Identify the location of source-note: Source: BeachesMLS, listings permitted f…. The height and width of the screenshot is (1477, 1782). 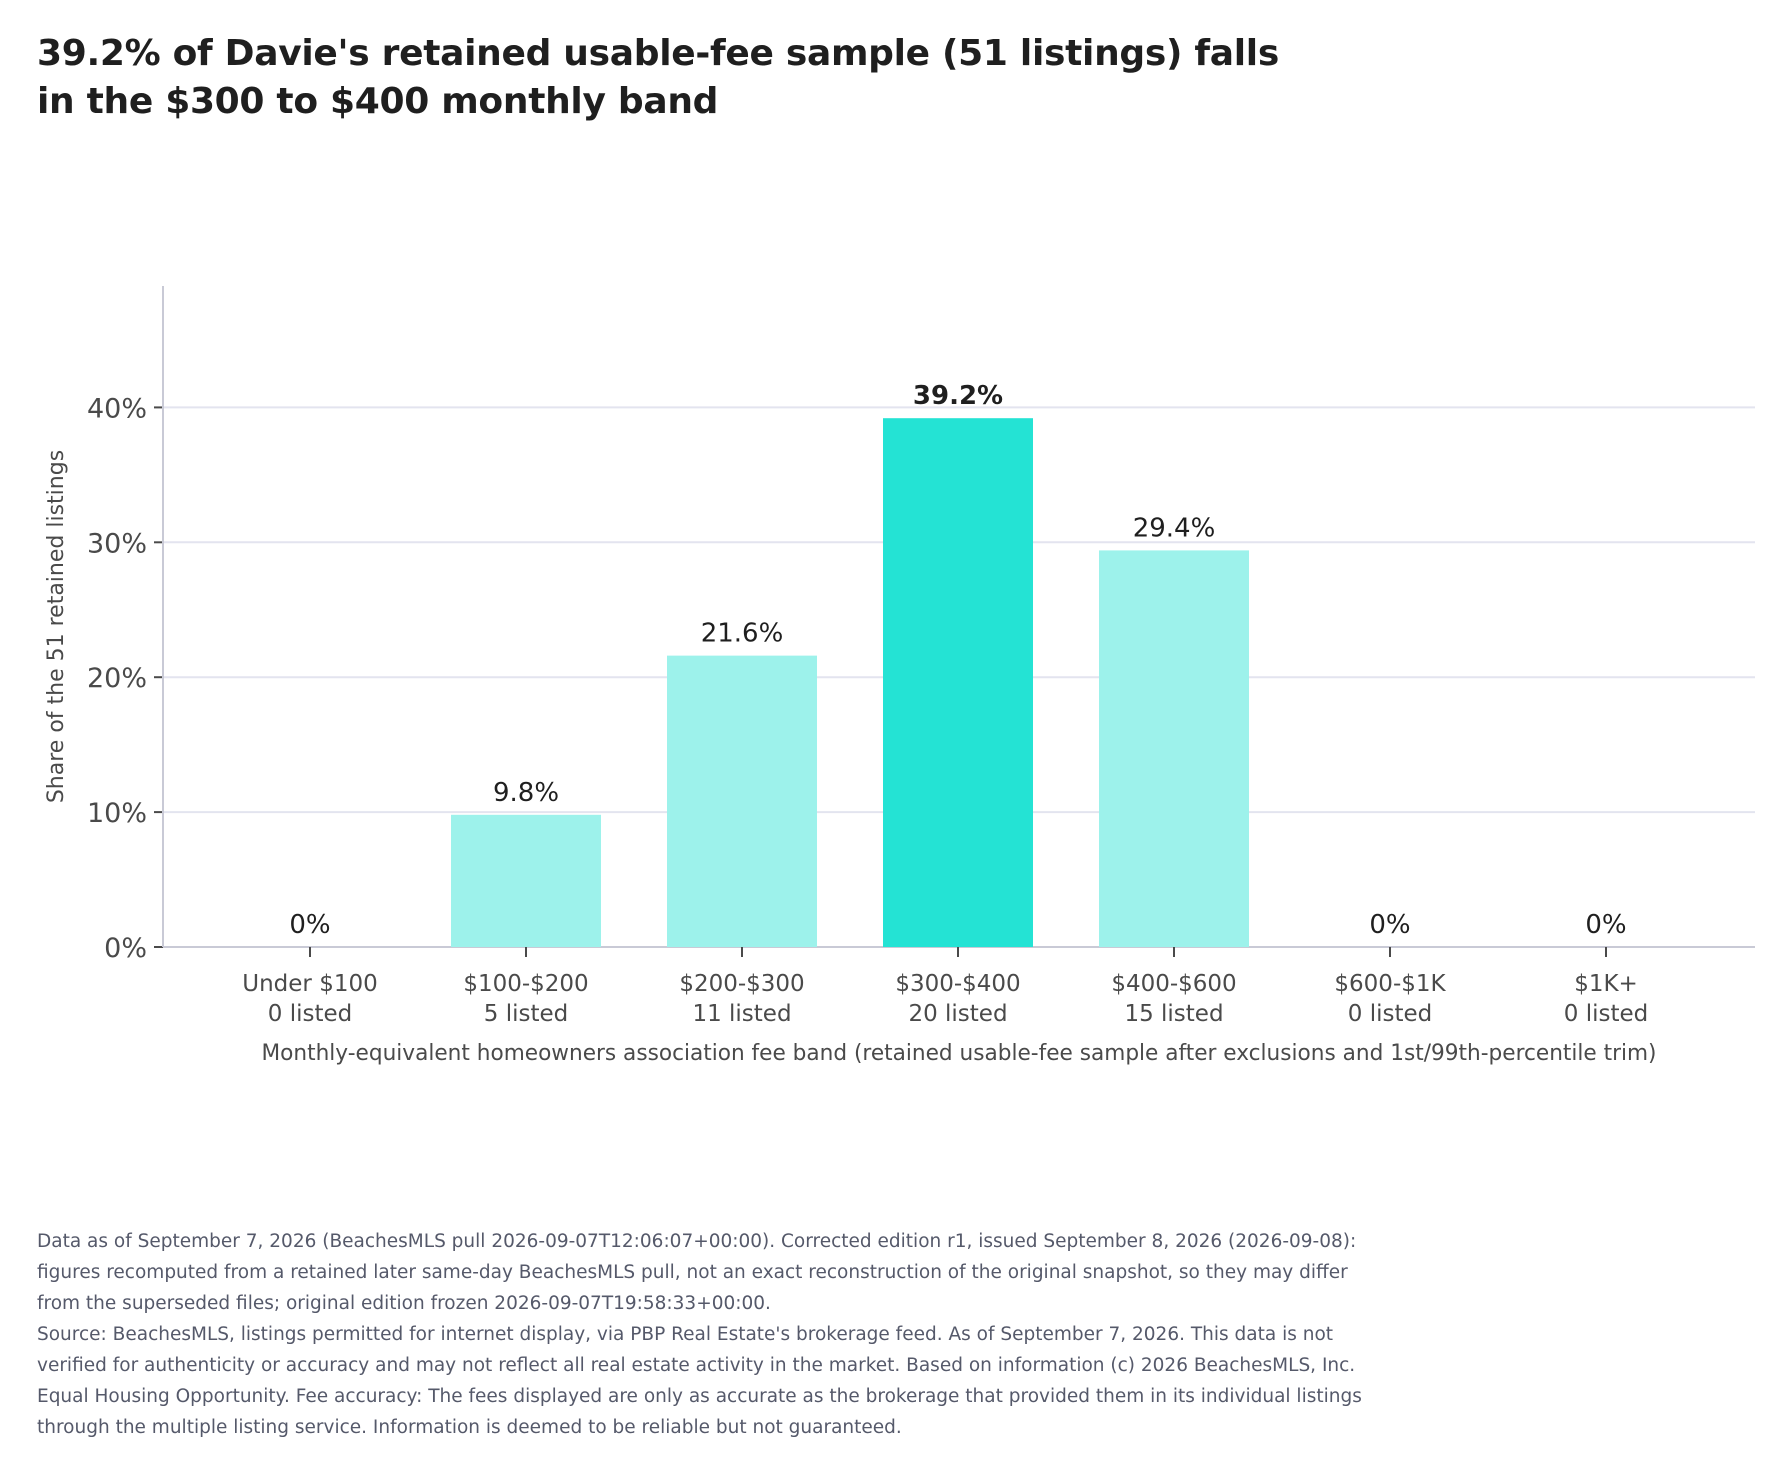
(699, 1381).